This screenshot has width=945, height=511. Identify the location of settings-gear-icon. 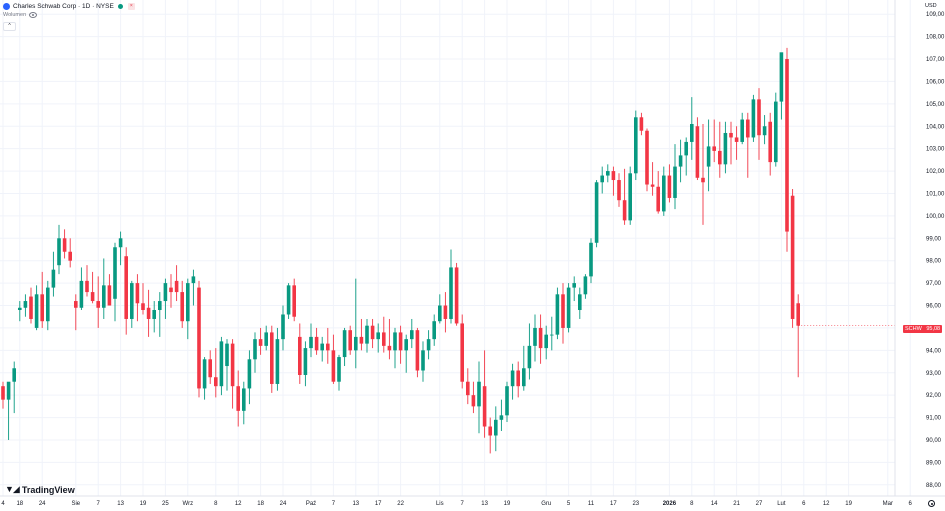
(931, 503).